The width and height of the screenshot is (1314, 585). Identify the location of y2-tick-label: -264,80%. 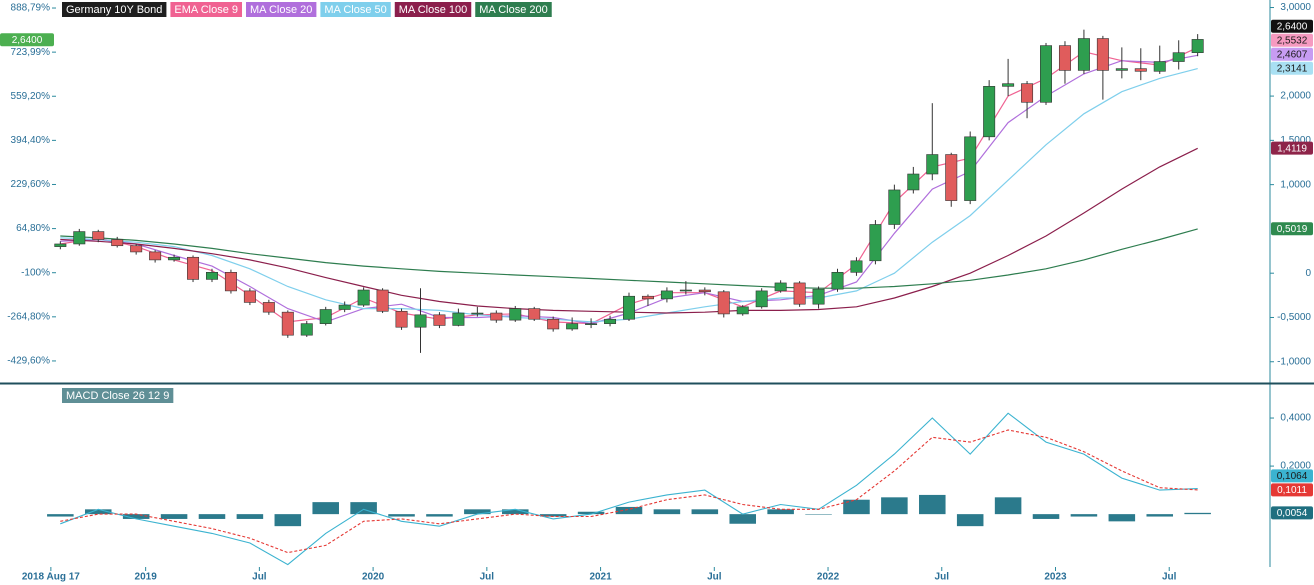
(28, 316).